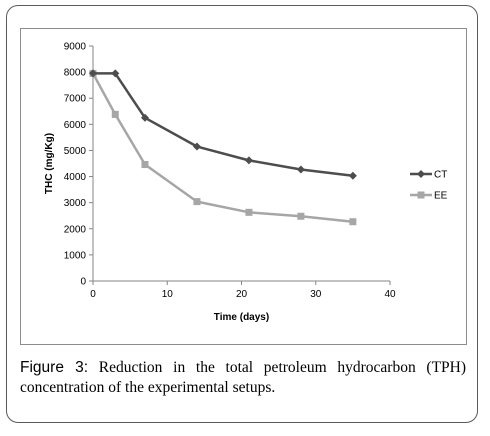 This screenshot has width=490, height=436. Describe the element at coordinates (316, 294) in the screenshot. I see `x-tick-label: 30` at that location.